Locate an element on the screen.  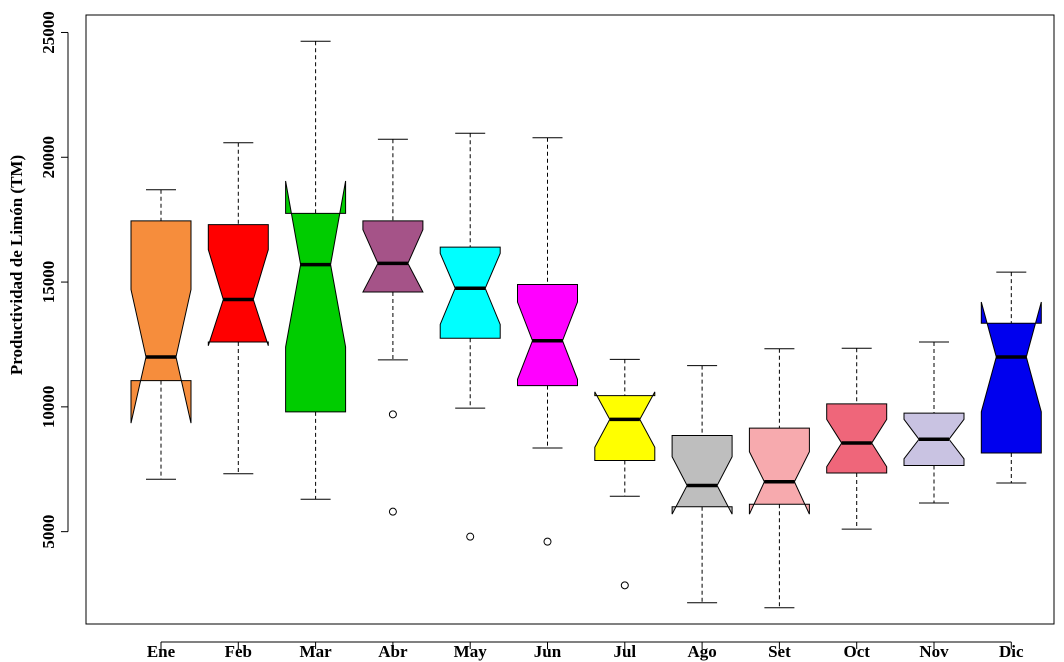
x-tick-label: May is located at coordinates (471, 651).